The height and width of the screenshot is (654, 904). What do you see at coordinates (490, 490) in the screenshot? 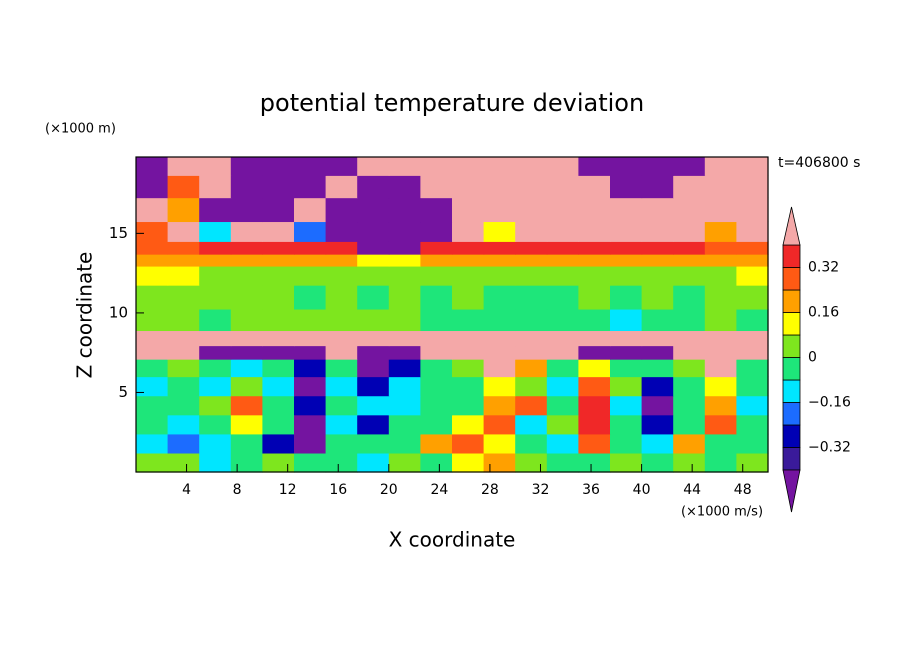
I see `x-tick-label: 28` at bounding box center [490, 490].